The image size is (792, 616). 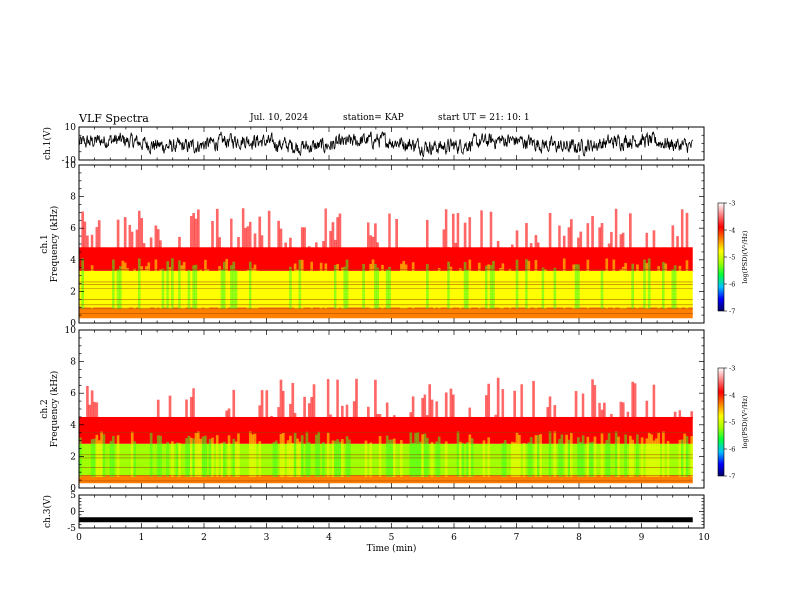 What do you see at coordinates (392, 548) in the screenshot?
I see `x-axis-label: Time (min)` at bounding box center [392, 548].